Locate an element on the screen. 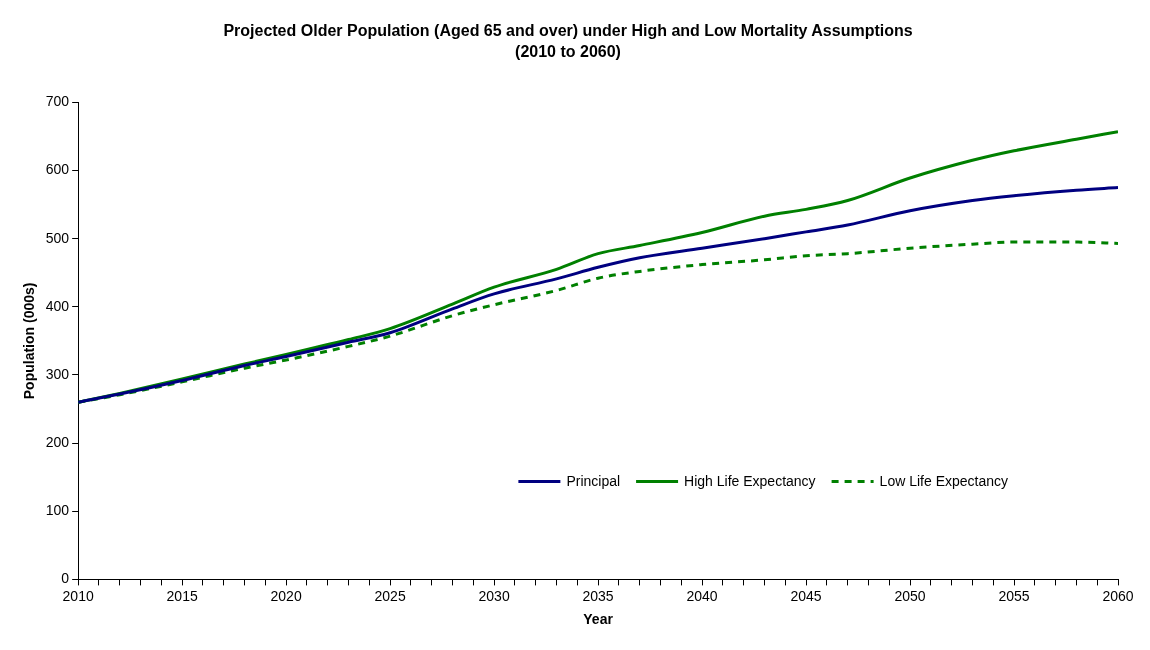 Image resolution: width=1150 pixels, height=650 pixels. y-tick-label: 700 is located at coordinates (57, 101).